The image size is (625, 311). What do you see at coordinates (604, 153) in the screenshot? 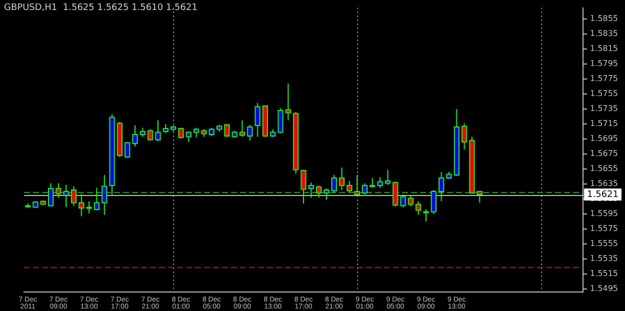
I see `y-tick-label: 1.5675` at bounding box center [604, 153].